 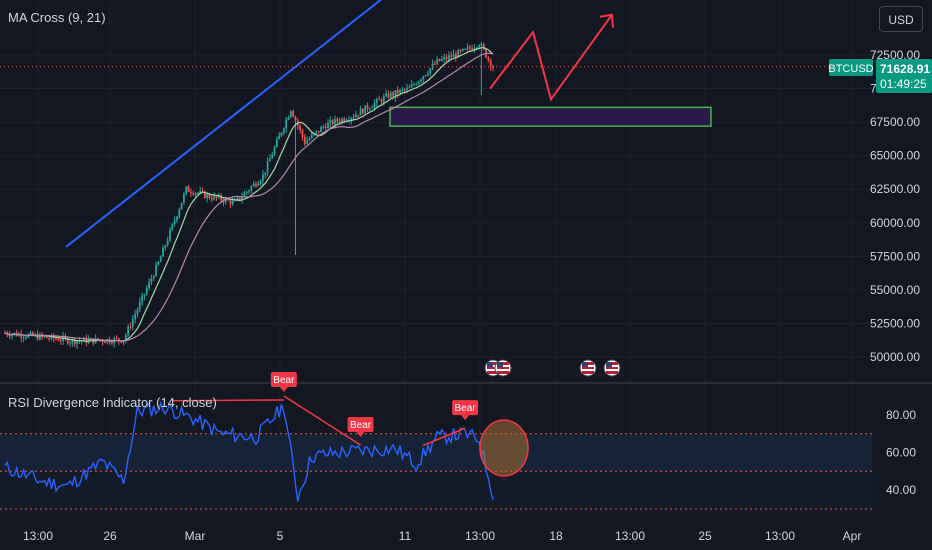 What do you see at coordinates (110, 536) in the screenshot?
I see `time-axis-label: 26` at bounding box center [110, 536].